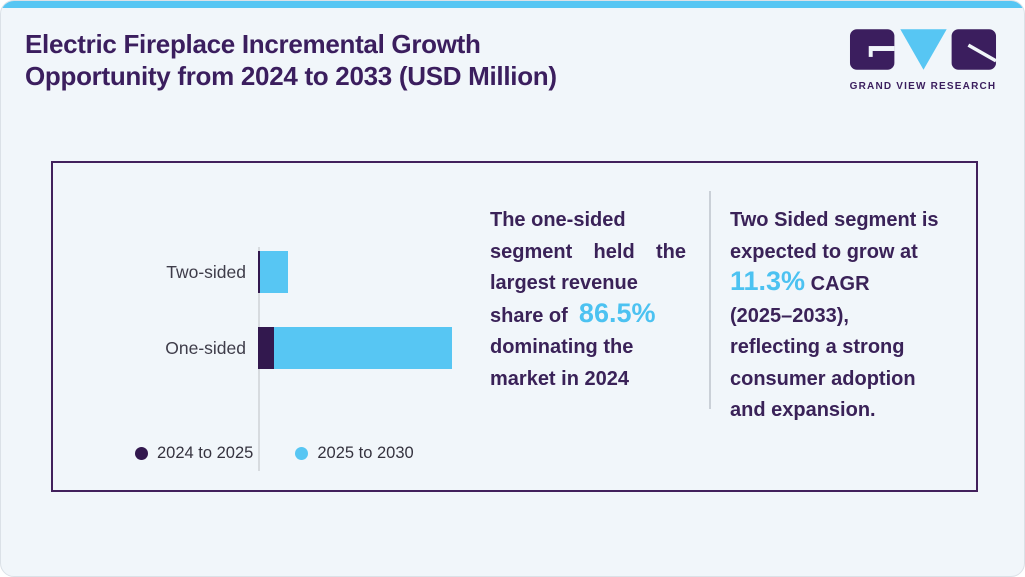 This screenshot has height=577, width=1025. I want to click on insight-line: dominating the, so click(588, 348).